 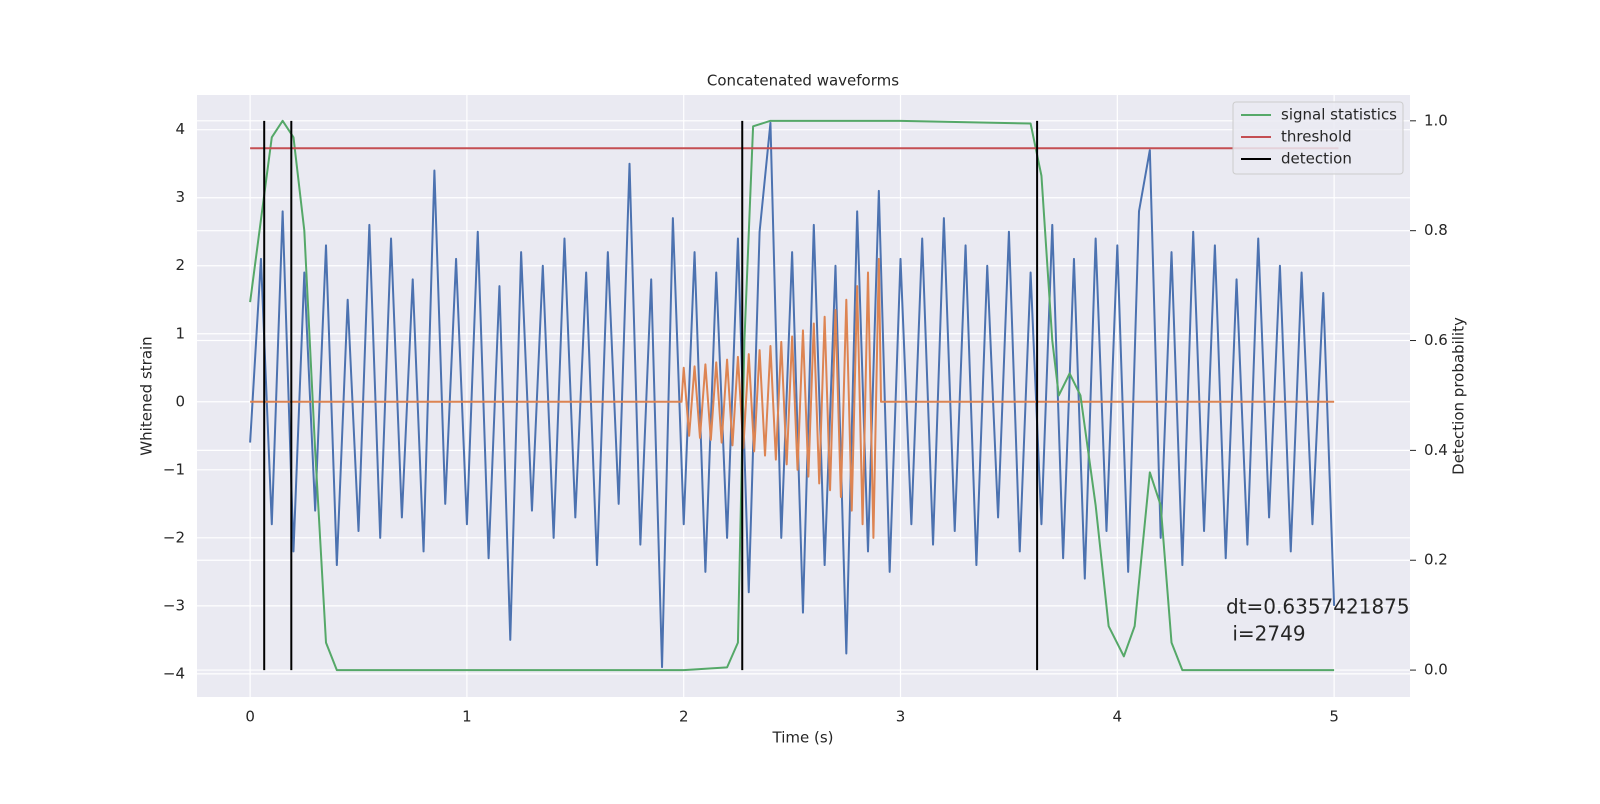 What do you see at coordinates (1436, 670) in the screenshot?
I see `y2-tick-label: 0.0` at bounding box center [1436, 670].